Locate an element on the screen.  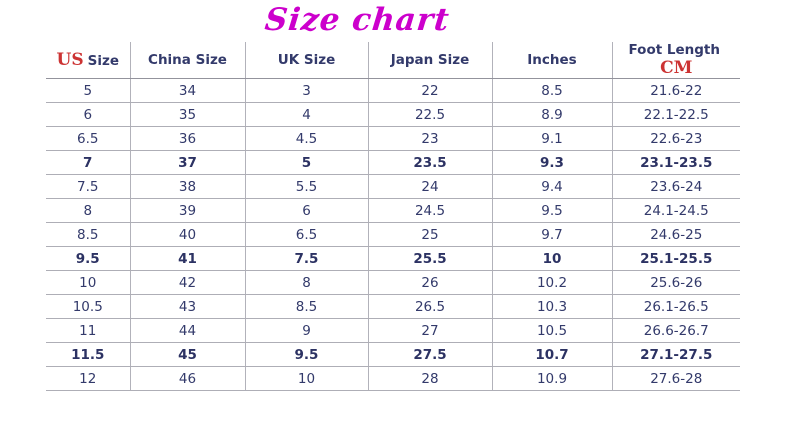
table-row: 11 44 9 27 10.5 26.6-26.7 is located at coordinates (393, 330).